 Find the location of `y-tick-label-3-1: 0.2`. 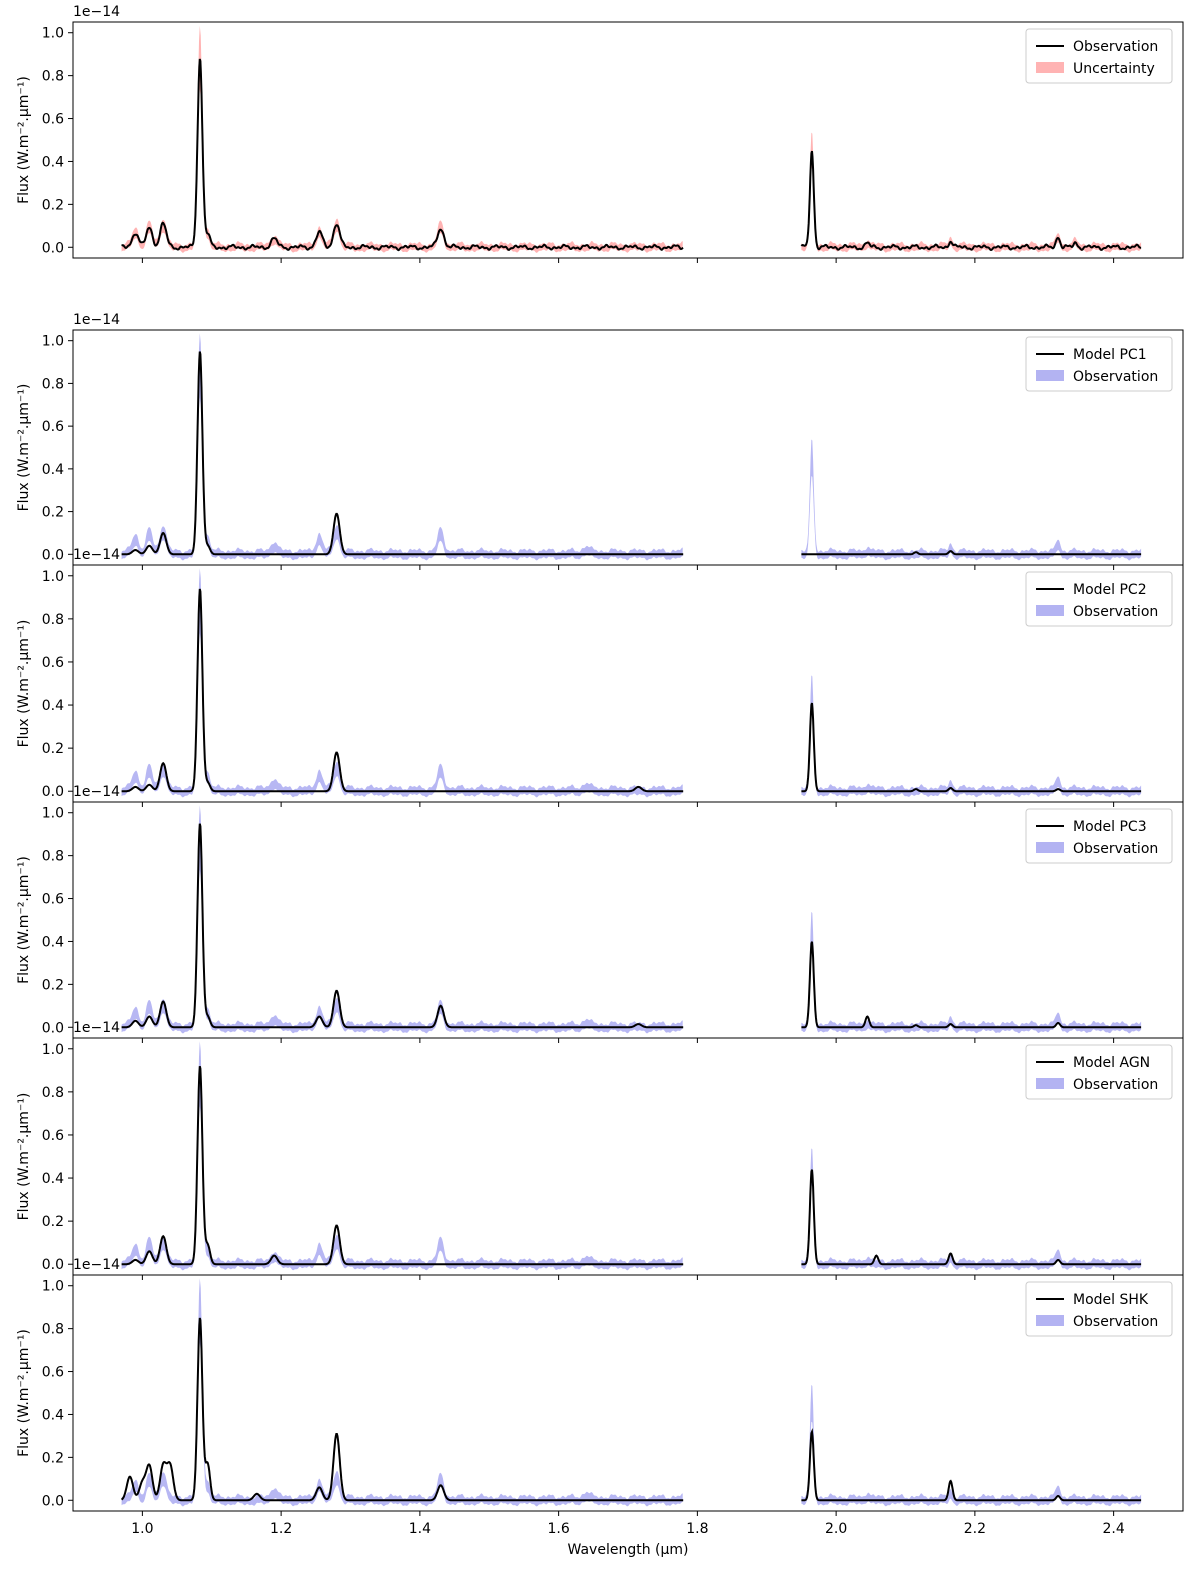

y-tick-label-3-1: 0.2 is located at coordinates (53, 749).